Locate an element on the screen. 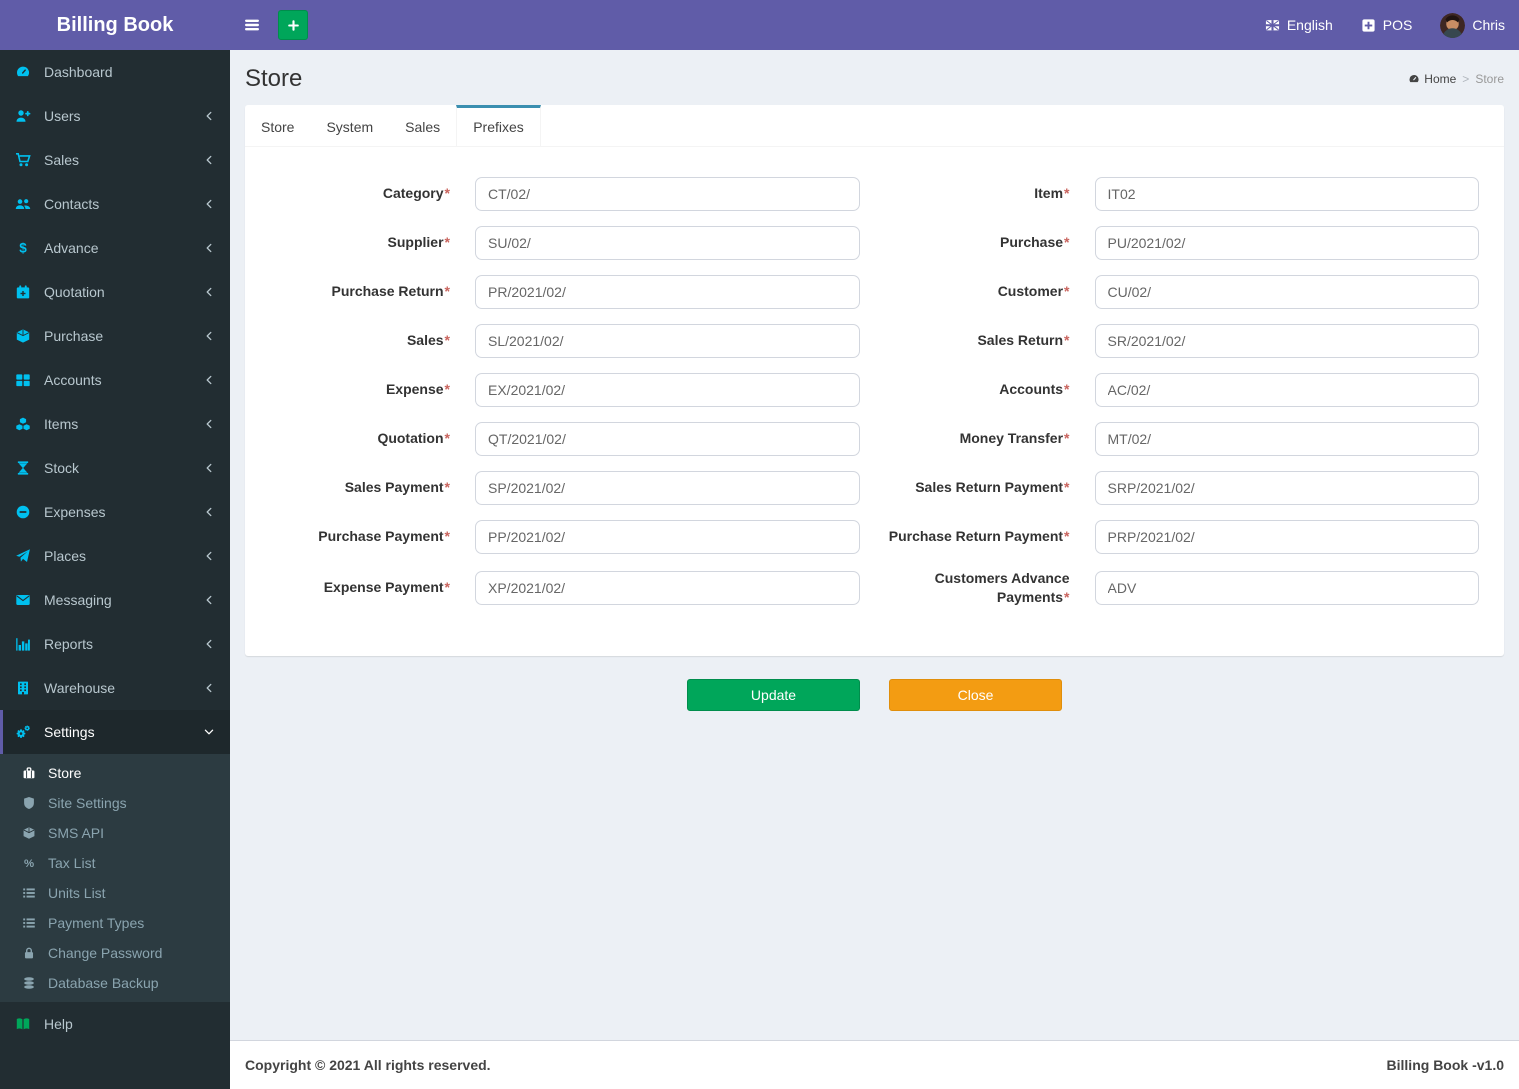 The width and height of the screenshot is (1519, 1089). category-input is located at coordinates (667, 193).